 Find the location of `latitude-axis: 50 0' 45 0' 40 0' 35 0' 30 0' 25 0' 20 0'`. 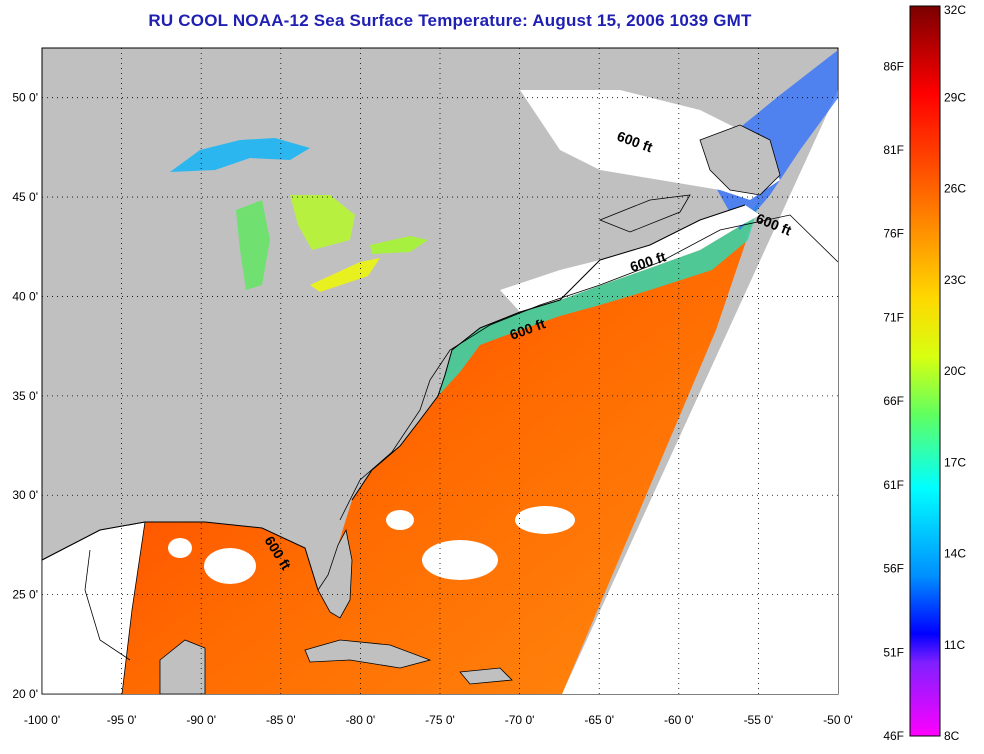

latitude-axis: 50 0' 45 0' 40 0' 35 0' 30 0' 25 0' 20 0' is located at coordinates (25, 396).